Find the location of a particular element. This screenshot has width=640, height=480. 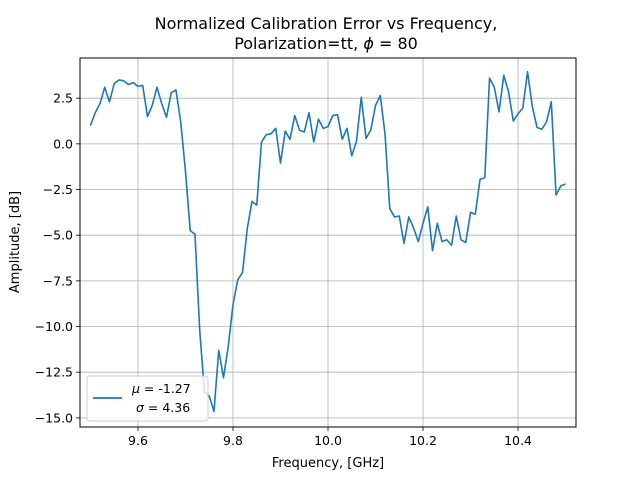

x-axis-label: Frequency, [GHz] is located at coordinates (328, 463).